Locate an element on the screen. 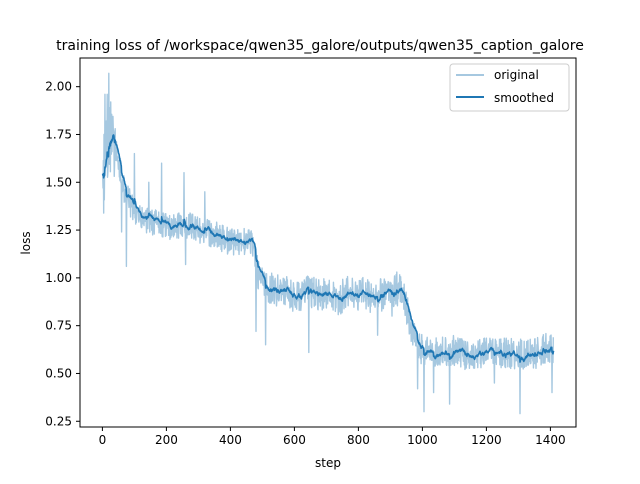  x-tick-label: 800 is located at coordinates (358, 440).